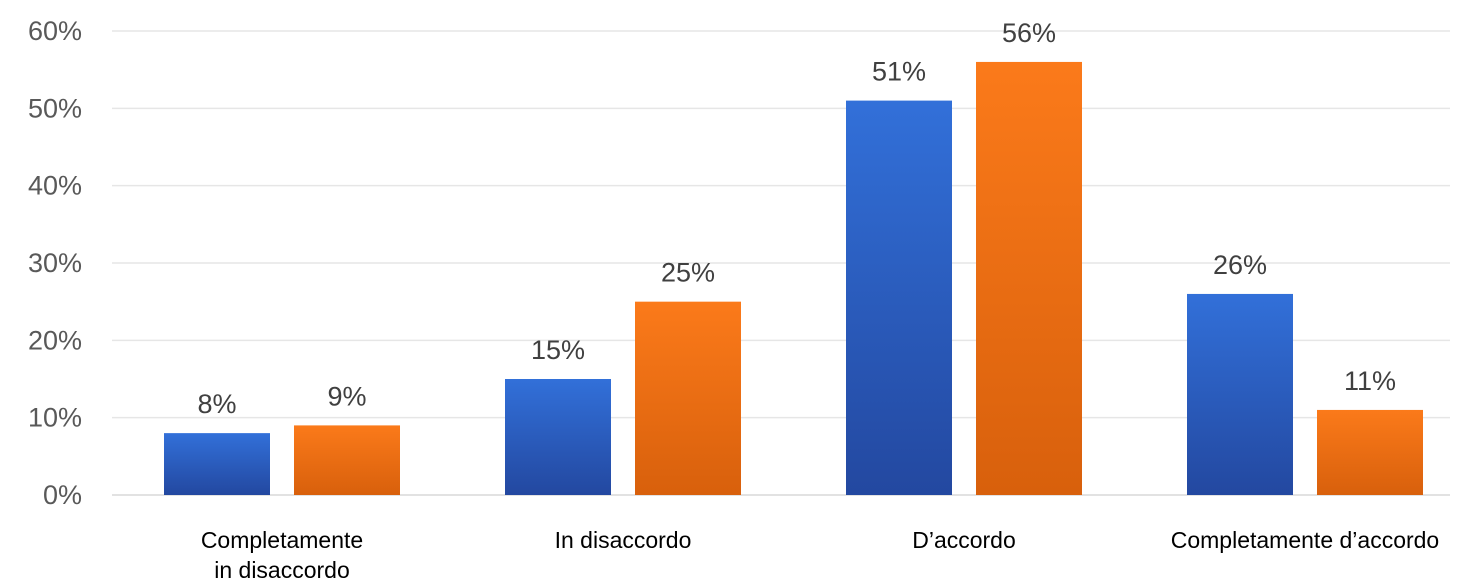 This screenshot has width=1466, height=583. What do you see at coordinates (346, 396) in the screenshot?
I see `data-label: 9%` at bounding box center [346, 396].